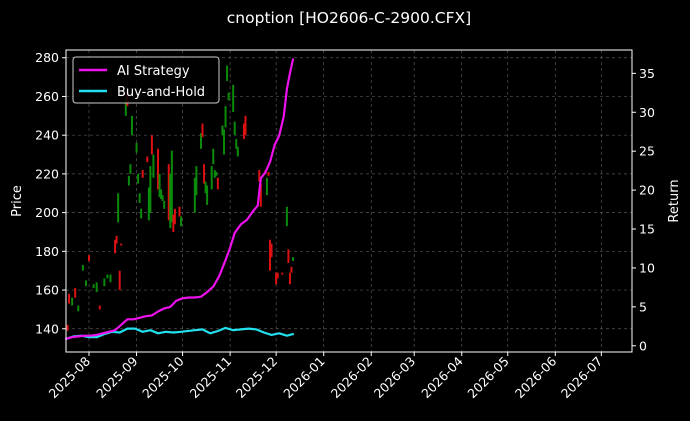  What do you see at coordinates (647, 229) in the screenshot?
I see `y2-tick-label: 15` at bounding box center [647, 229].